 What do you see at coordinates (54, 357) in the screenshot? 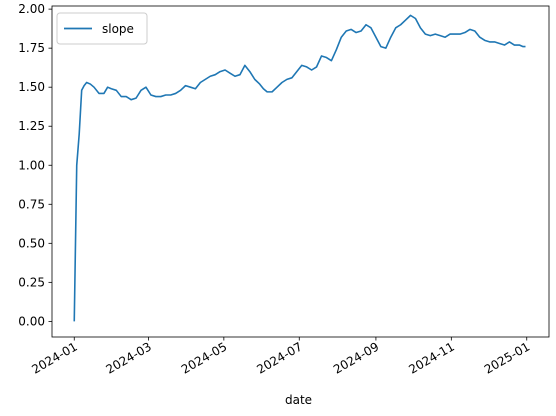
I see `x-tick-label: 2024-01` at bounding box center [54, 357].